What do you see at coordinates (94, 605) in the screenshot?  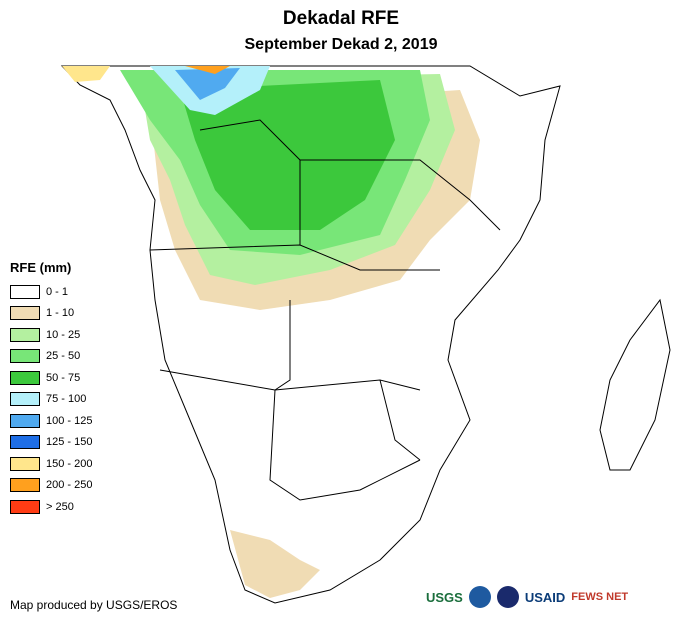 I see `credit-text: Map produced by USGS/EROS` at bounding box center [94, 605].